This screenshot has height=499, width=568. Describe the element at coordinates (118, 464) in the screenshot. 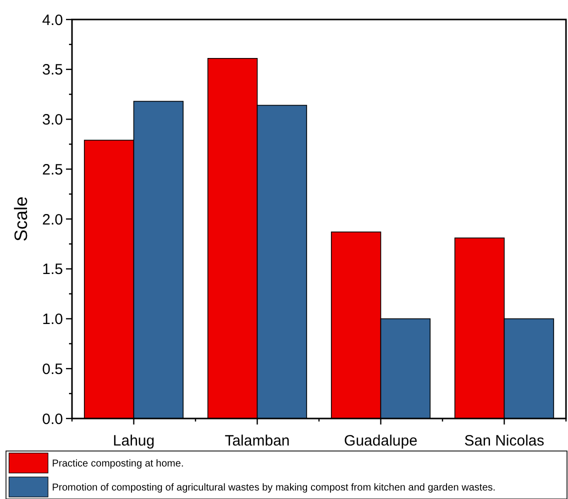

I see `legend-label: Practice composting at home.` at that location.